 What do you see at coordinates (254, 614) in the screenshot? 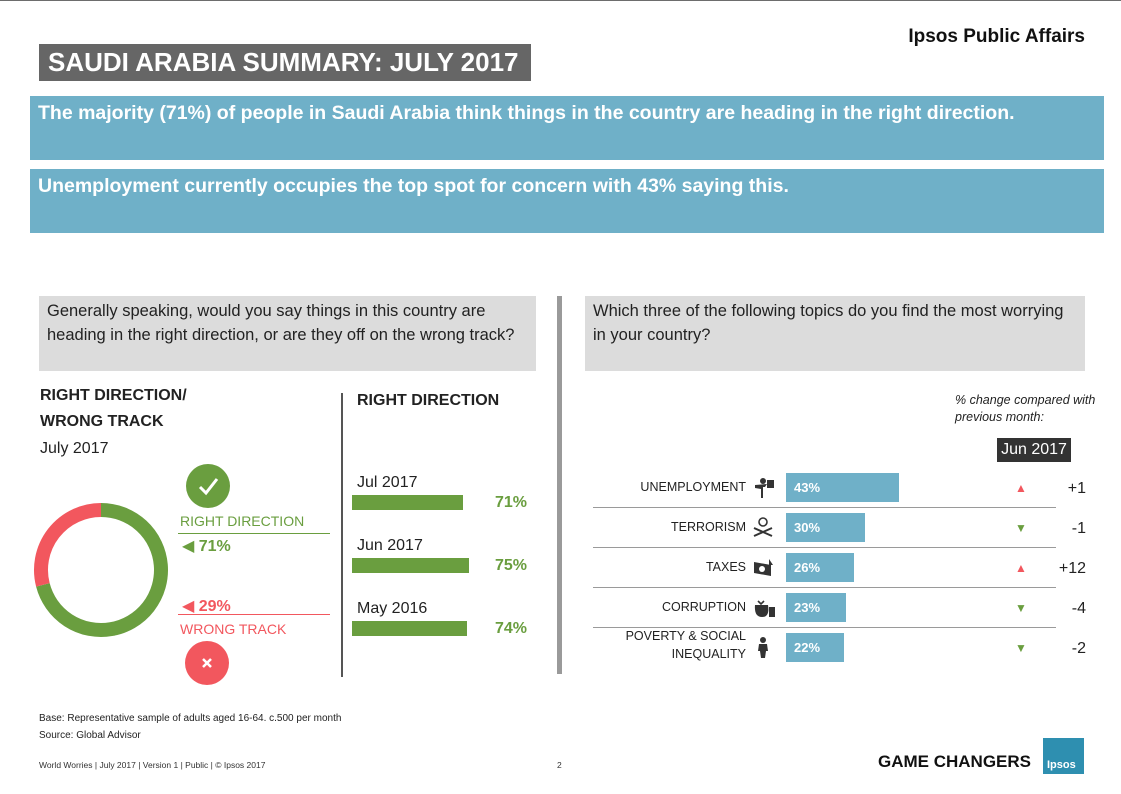
I see `wrong-track-rule` at bounding box center [254, 614].